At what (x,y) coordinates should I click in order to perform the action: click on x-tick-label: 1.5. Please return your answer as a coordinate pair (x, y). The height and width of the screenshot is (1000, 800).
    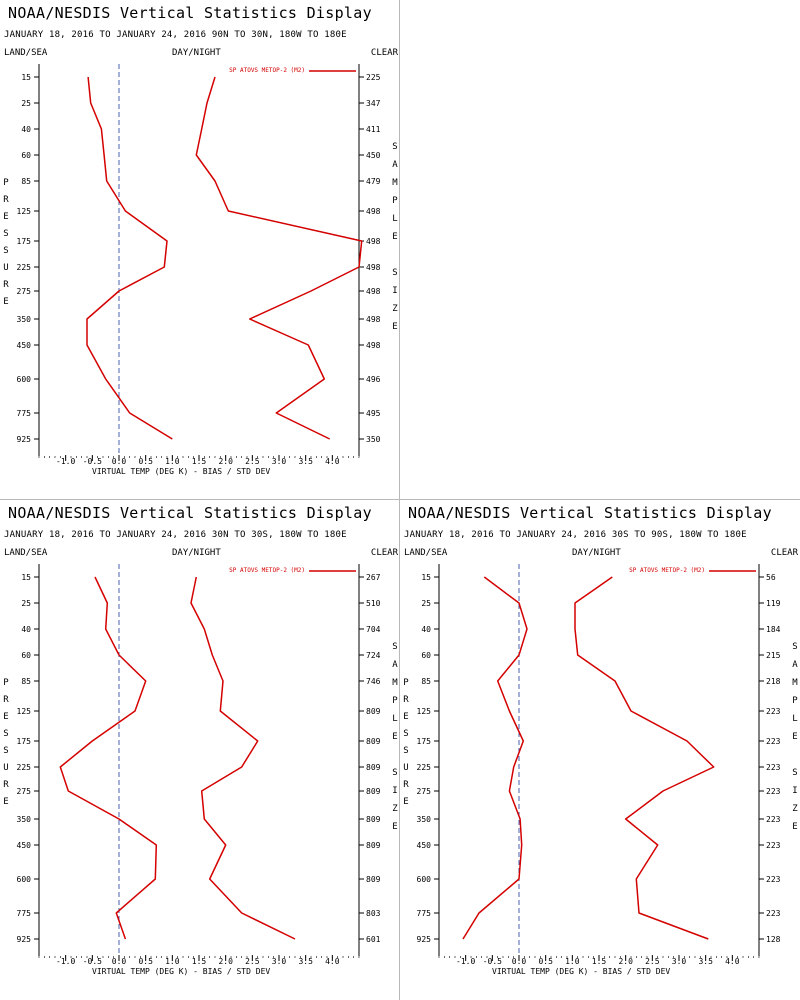
    Looking at the image, I should click on (199, 461).